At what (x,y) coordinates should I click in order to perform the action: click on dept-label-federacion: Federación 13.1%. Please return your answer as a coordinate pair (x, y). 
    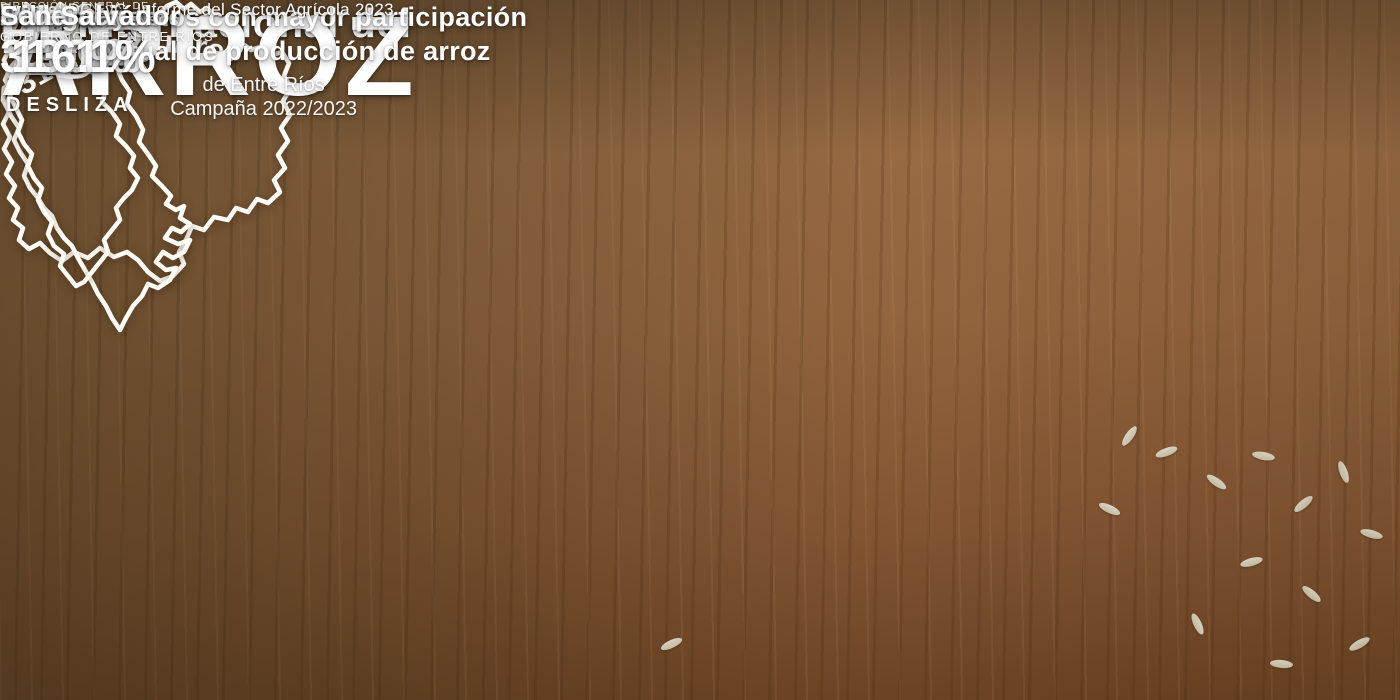
    Looking at the image, I should click on (76, 40).